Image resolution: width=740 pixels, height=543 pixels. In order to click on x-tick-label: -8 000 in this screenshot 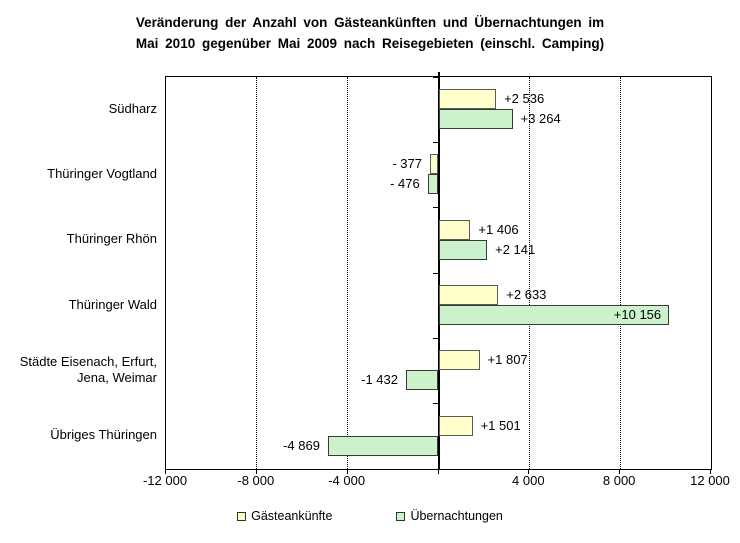, I will do `click(256, 480)`.